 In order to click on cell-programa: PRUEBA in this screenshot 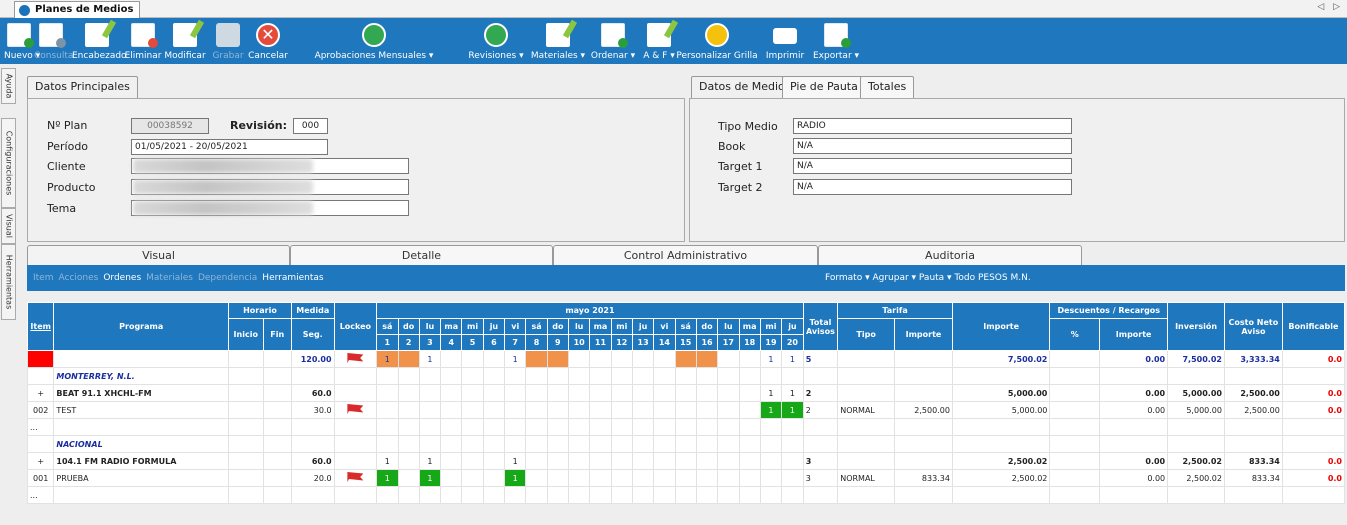, I will do `click(141, 478)`.